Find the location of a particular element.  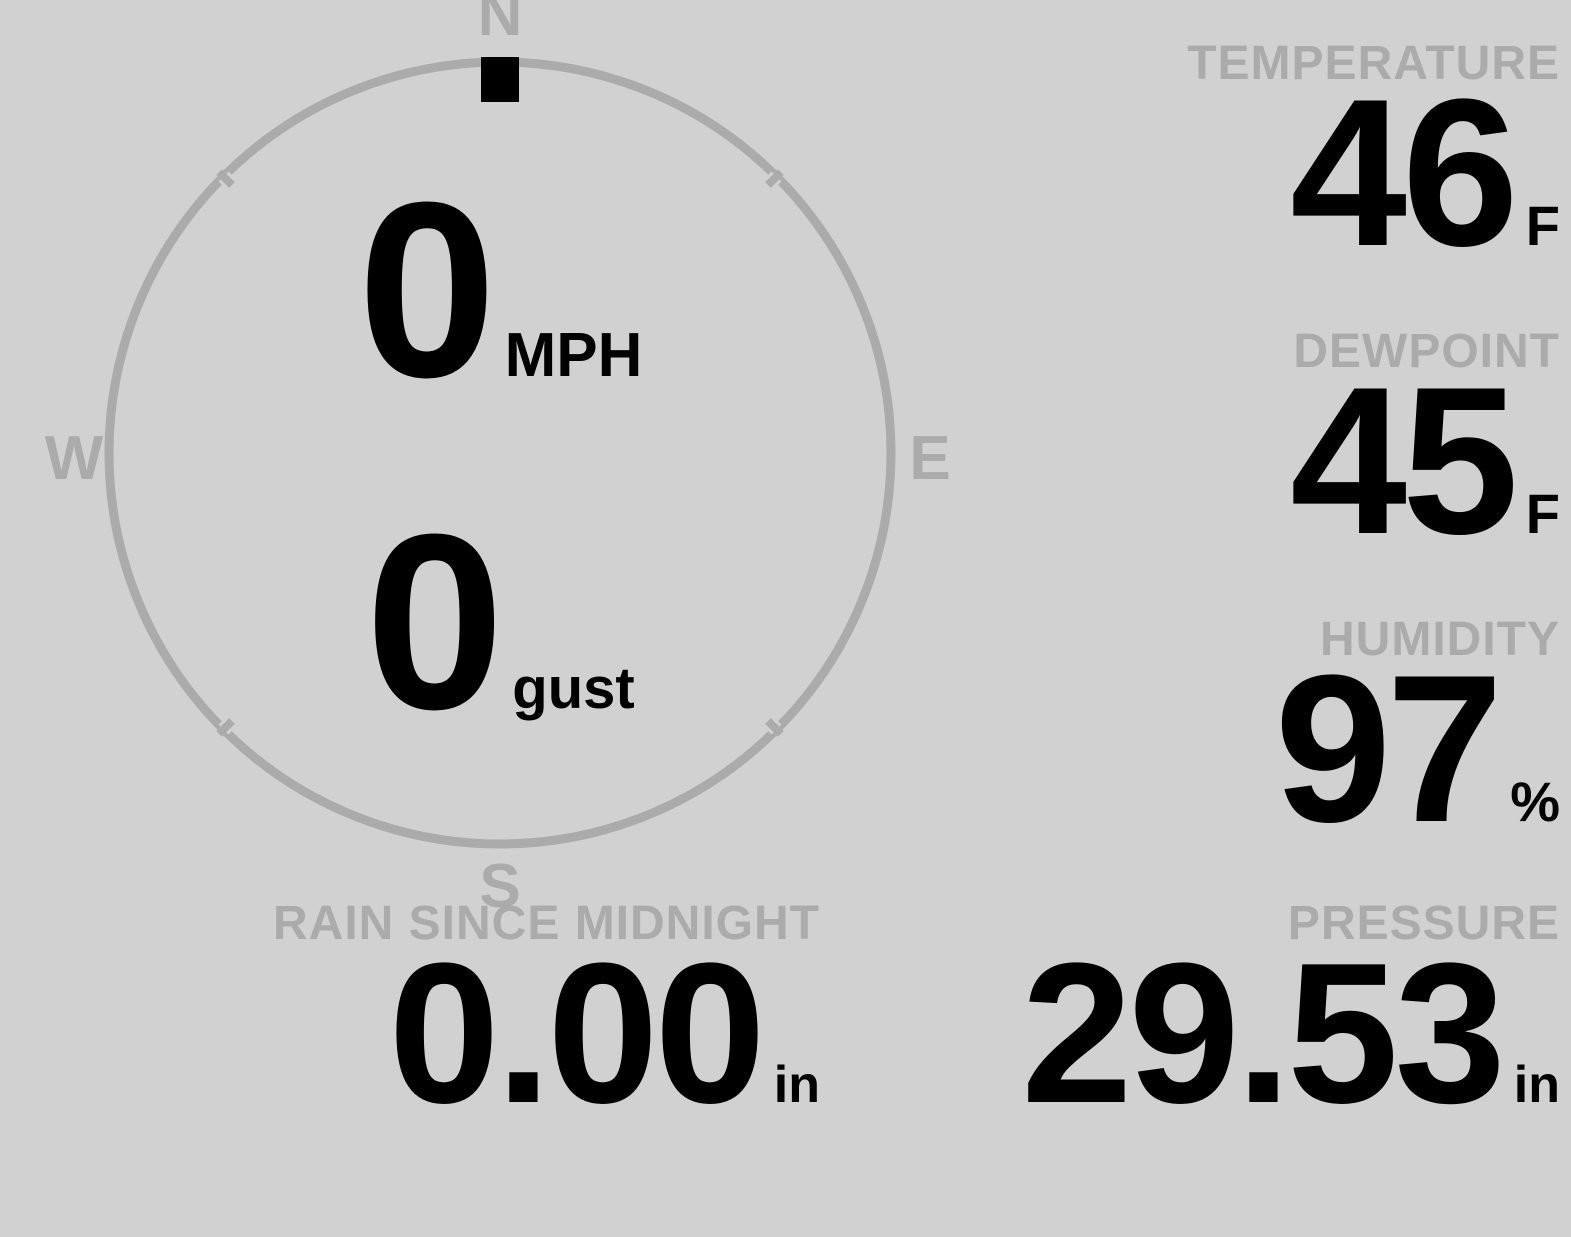

stat-pressure-label: PRESSURE is located at coordinates (1423, 923).